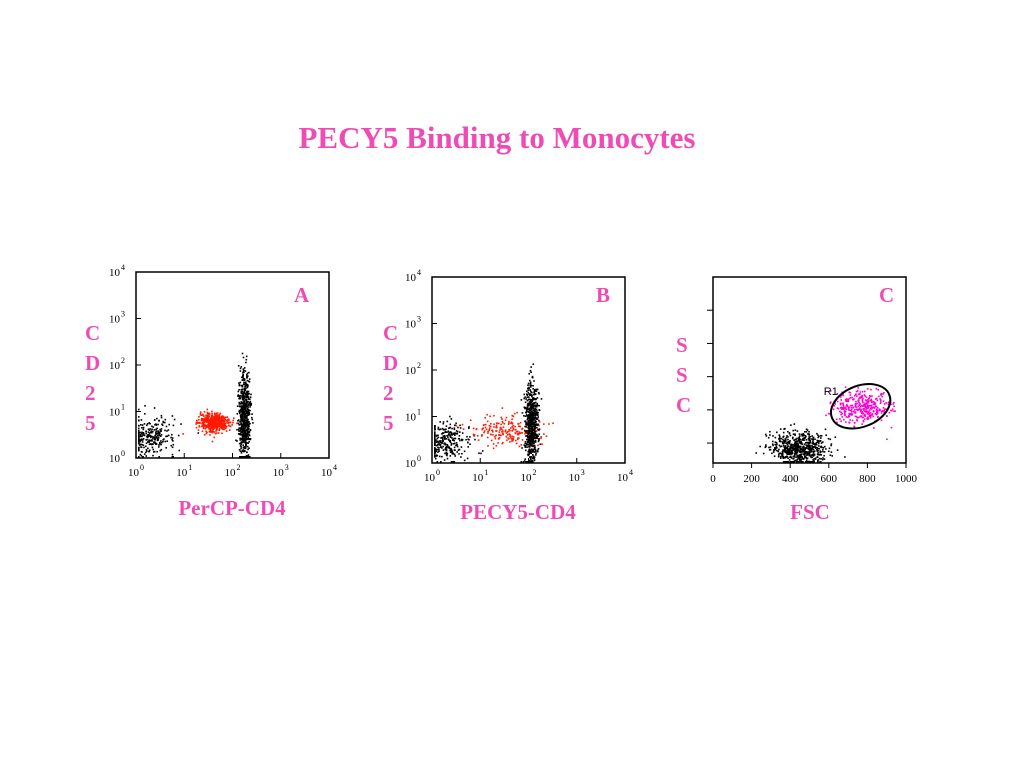 This screenshot has width=1024, height=768. What do you see at coordinates (115, 413) in the screenshot?
I see `panel-a-ytick-label: 10` at bounding box center [115, 413].